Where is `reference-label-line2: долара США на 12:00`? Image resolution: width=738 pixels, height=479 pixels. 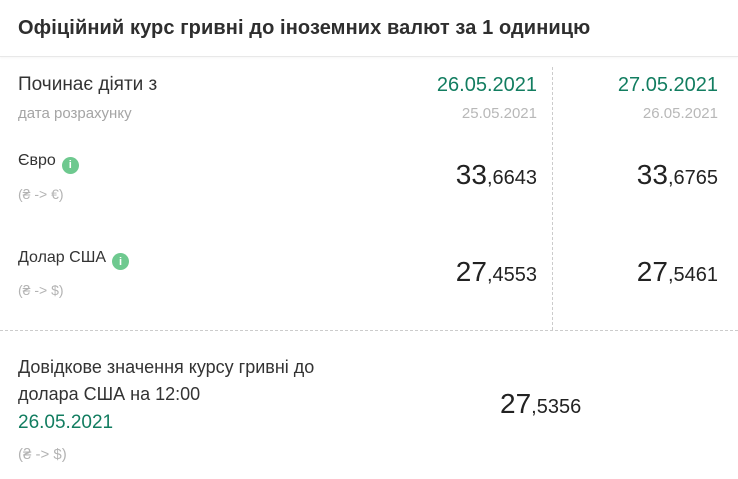
reference-label-line2: долара США на 12:00 is located at coordinates (109, 394).